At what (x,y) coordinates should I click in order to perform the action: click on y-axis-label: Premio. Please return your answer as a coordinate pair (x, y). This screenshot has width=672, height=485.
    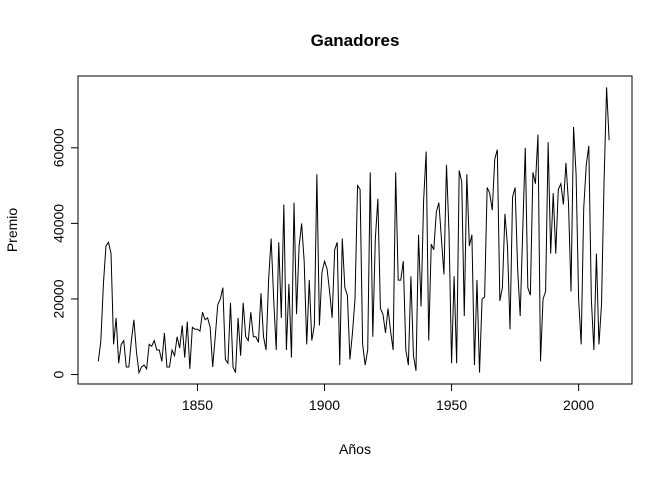
    Looking at the image, I should click on (12, 230).